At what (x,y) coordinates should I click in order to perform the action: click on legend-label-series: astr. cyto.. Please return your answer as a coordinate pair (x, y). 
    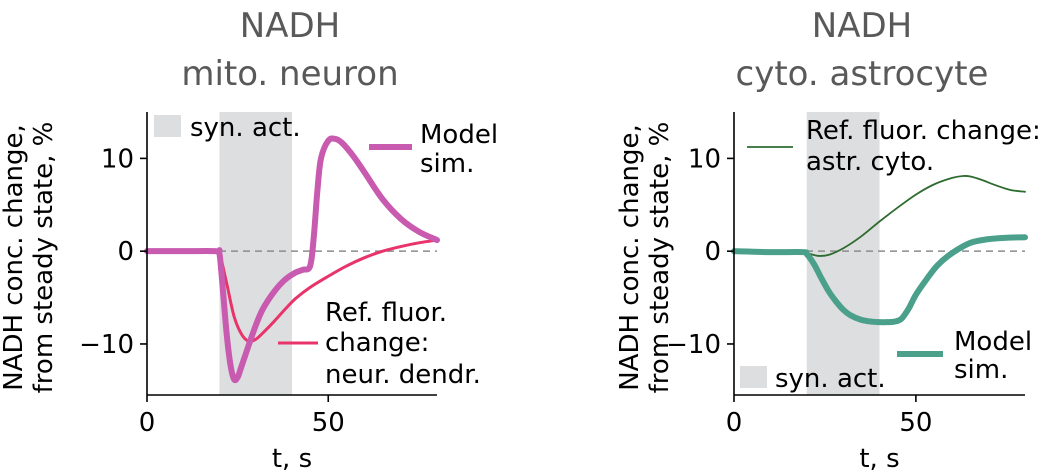
    Looking at the image, I should click on (870, 162).